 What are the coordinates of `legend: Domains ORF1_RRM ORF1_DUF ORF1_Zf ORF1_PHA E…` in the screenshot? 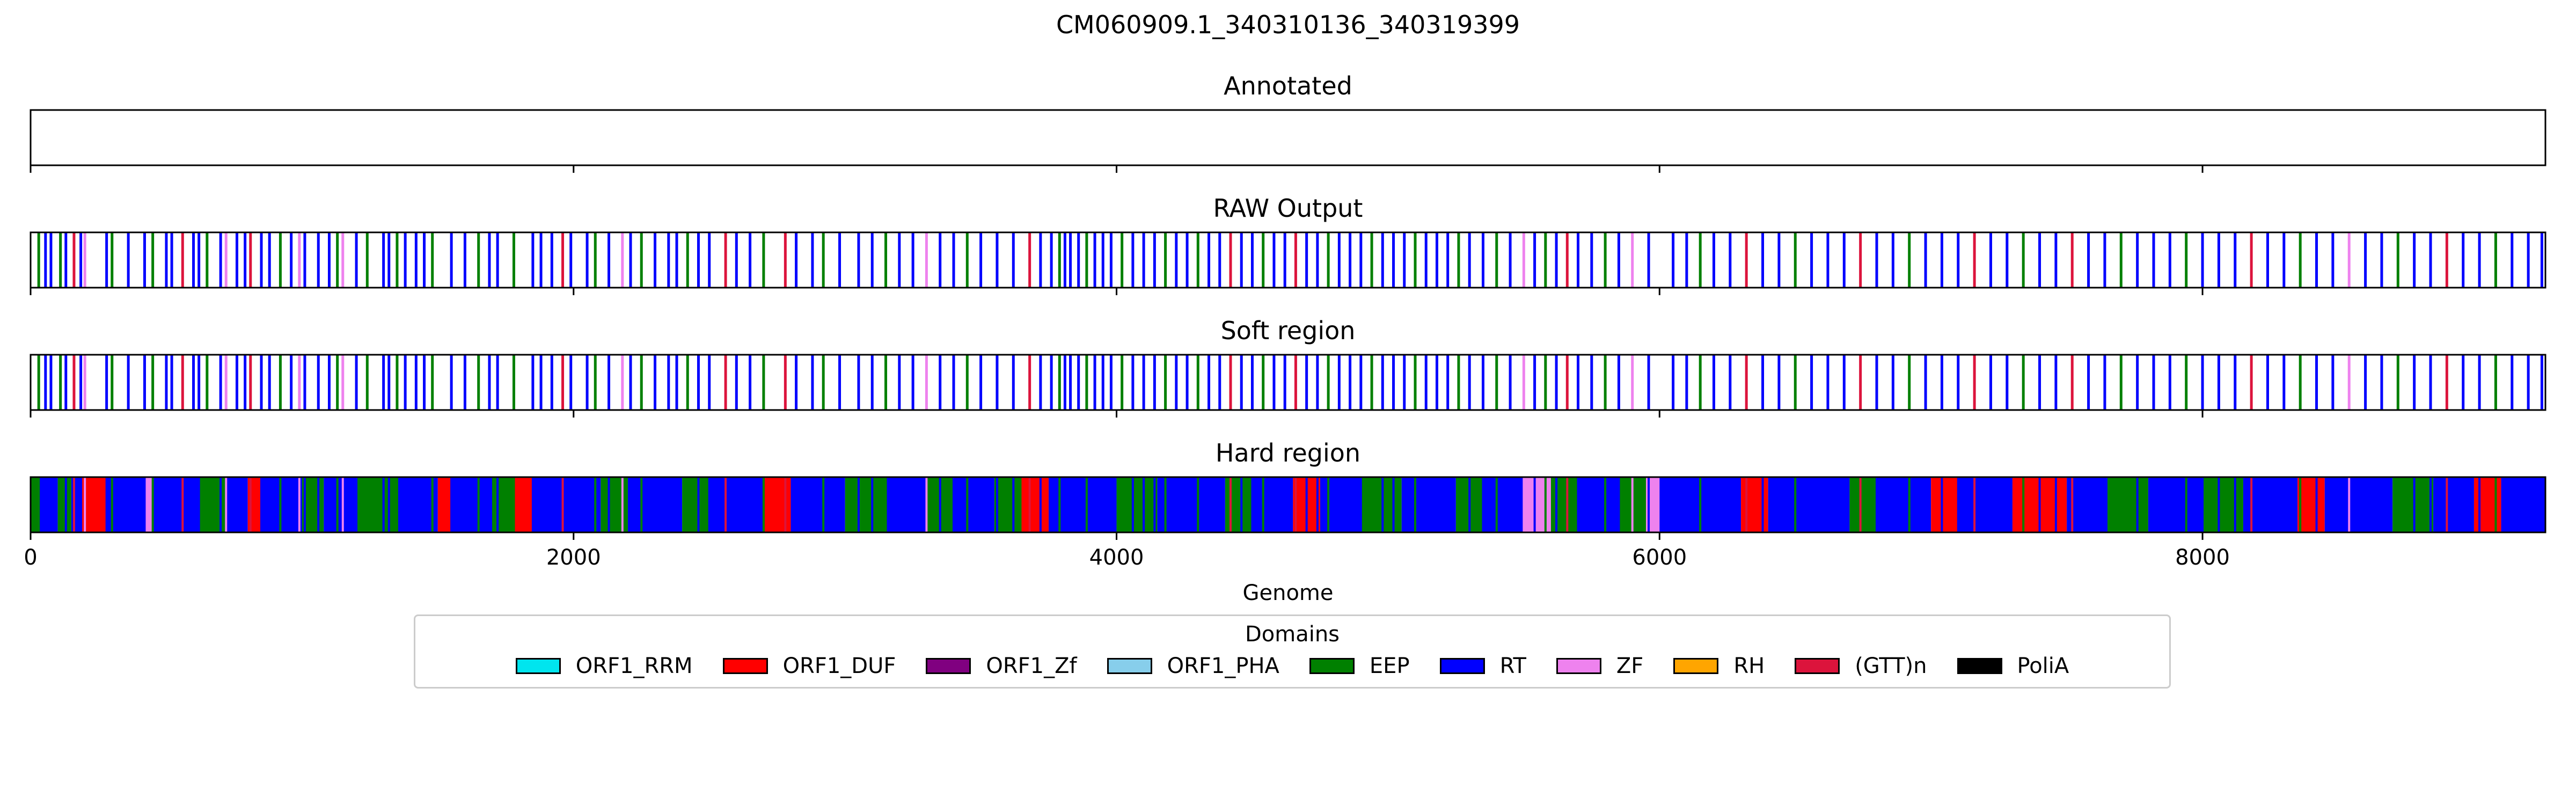 It's located at (1292, 651).